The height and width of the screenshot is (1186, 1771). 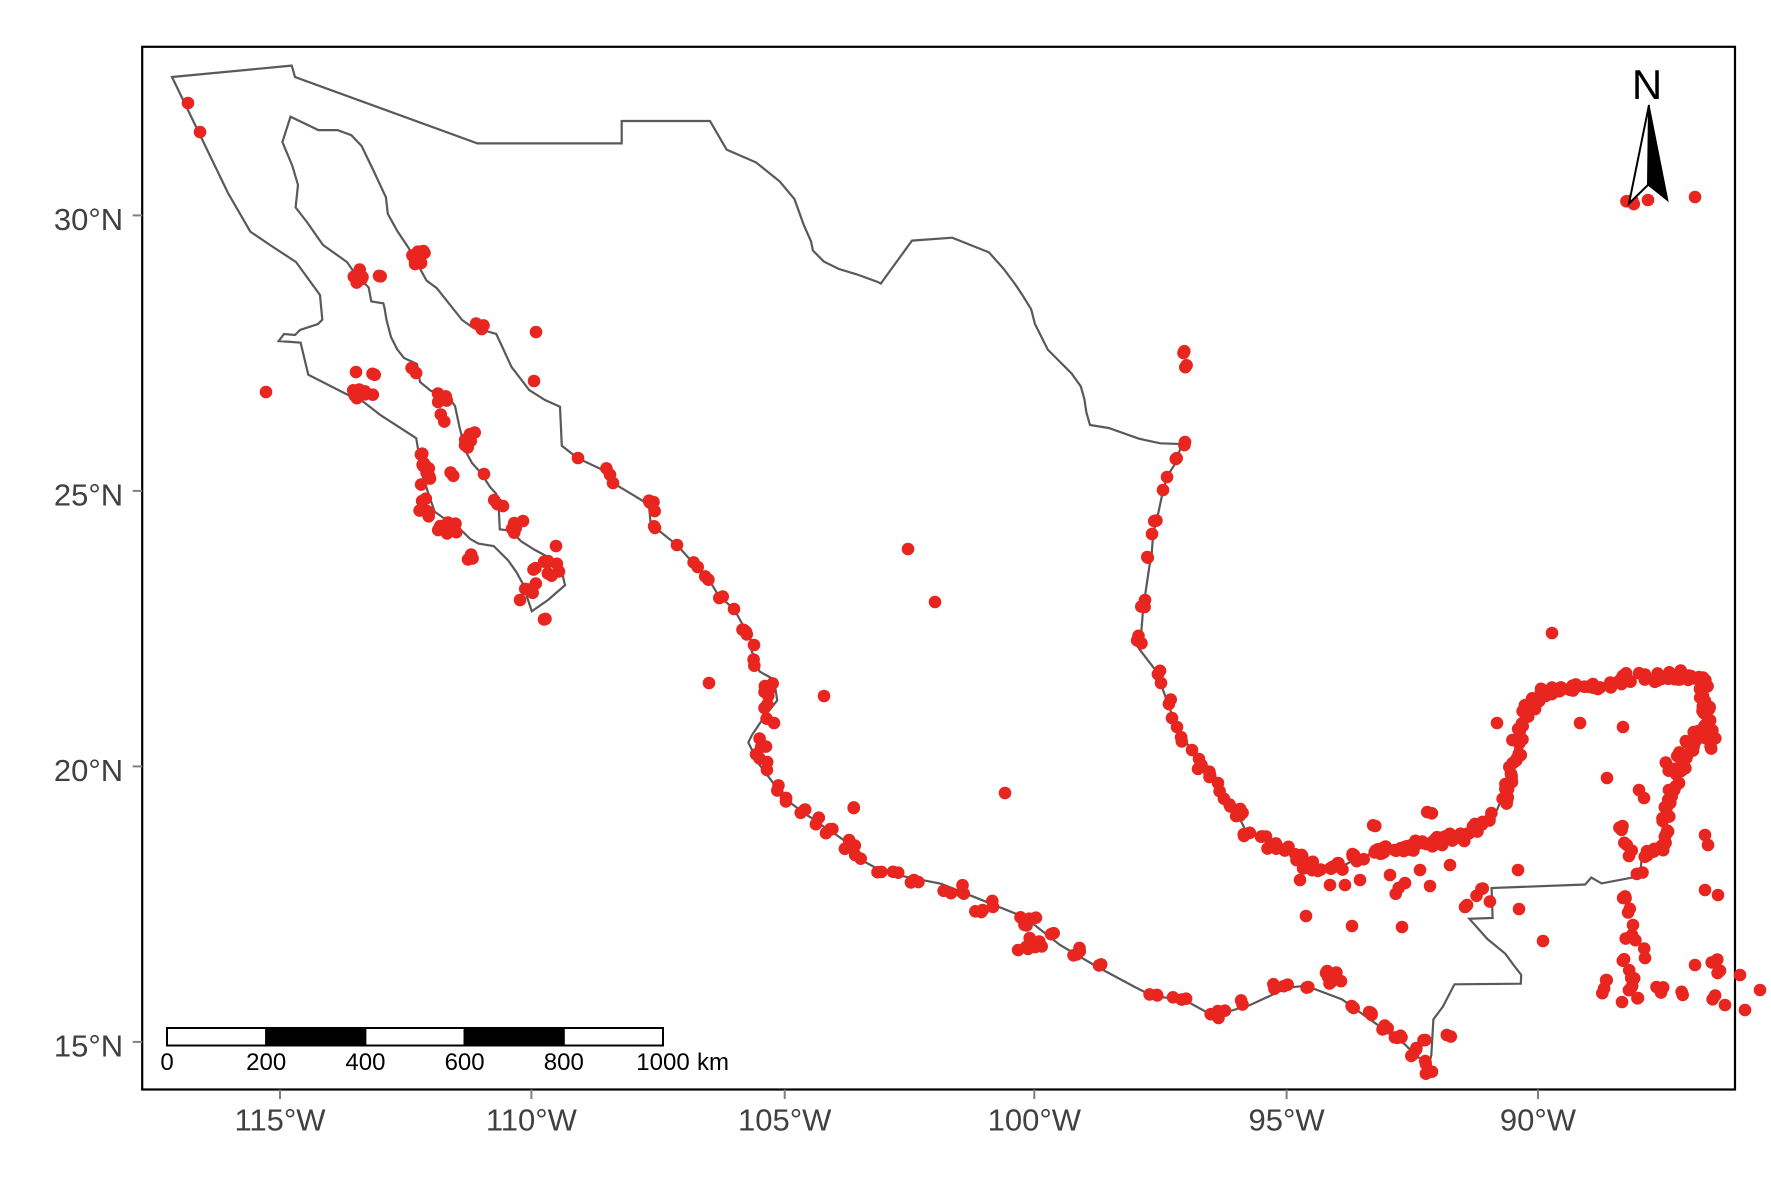 I want to click on svg-text: 0, so click(x=166, y=1062).